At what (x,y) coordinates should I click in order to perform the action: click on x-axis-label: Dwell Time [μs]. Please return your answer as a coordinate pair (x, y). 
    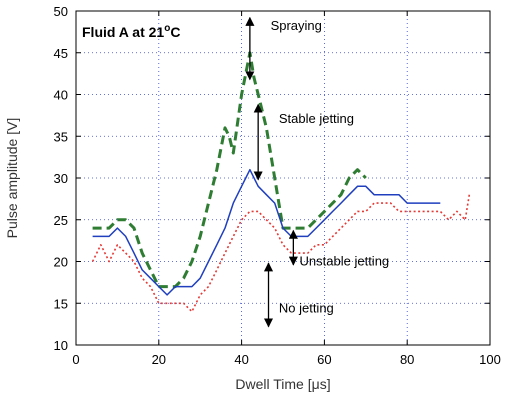
    Looking at the image, I should click on (282, 384).